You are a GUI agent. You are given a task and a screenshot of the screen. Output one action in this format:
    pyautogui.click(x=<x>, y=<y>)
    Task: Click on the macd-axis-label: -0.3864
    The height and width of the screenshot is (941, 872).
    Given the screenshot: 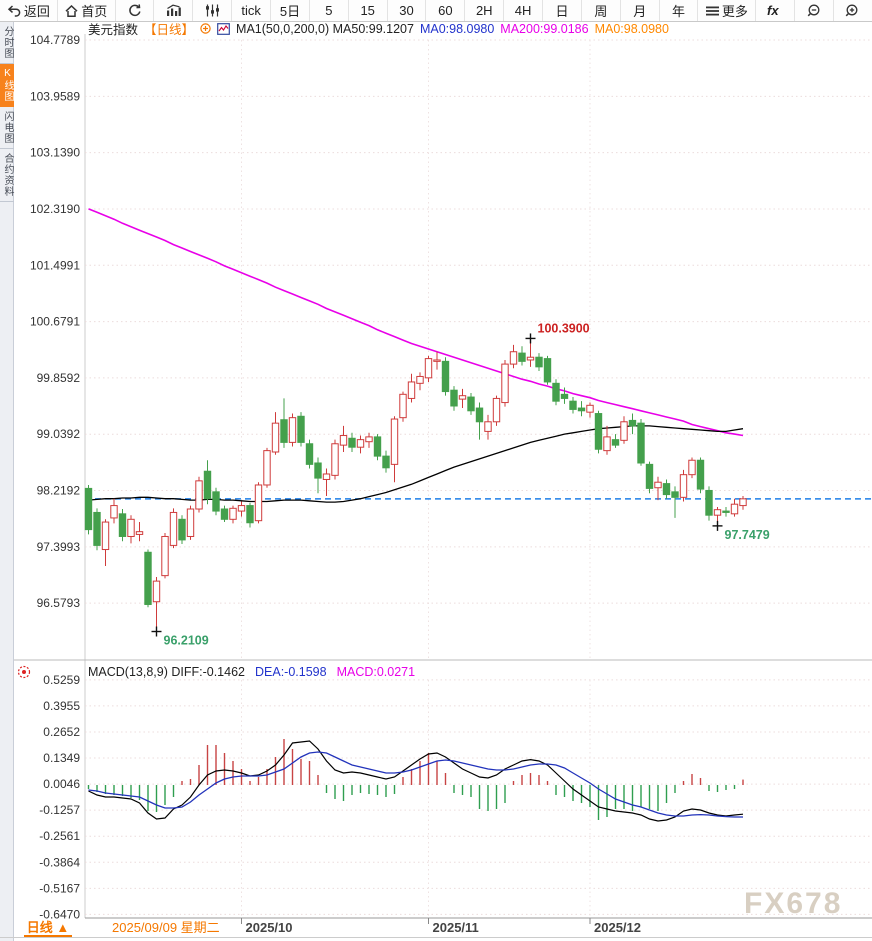 What is the action you would take?
    pyautogui.click(x=59, y=862)
    